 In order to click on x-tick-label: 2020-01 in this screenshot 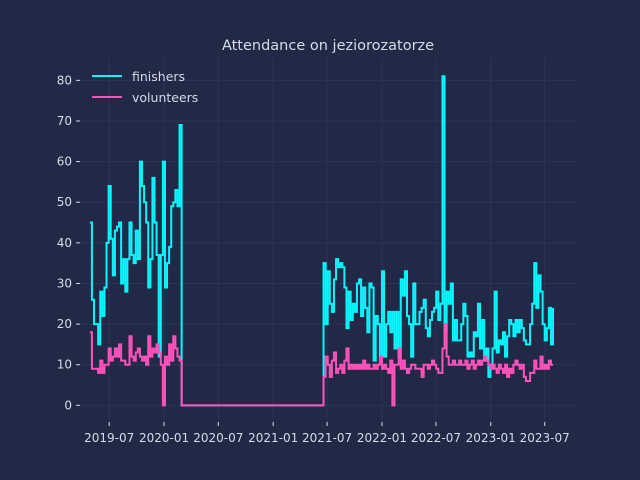, I will do `click(164, 438)`.